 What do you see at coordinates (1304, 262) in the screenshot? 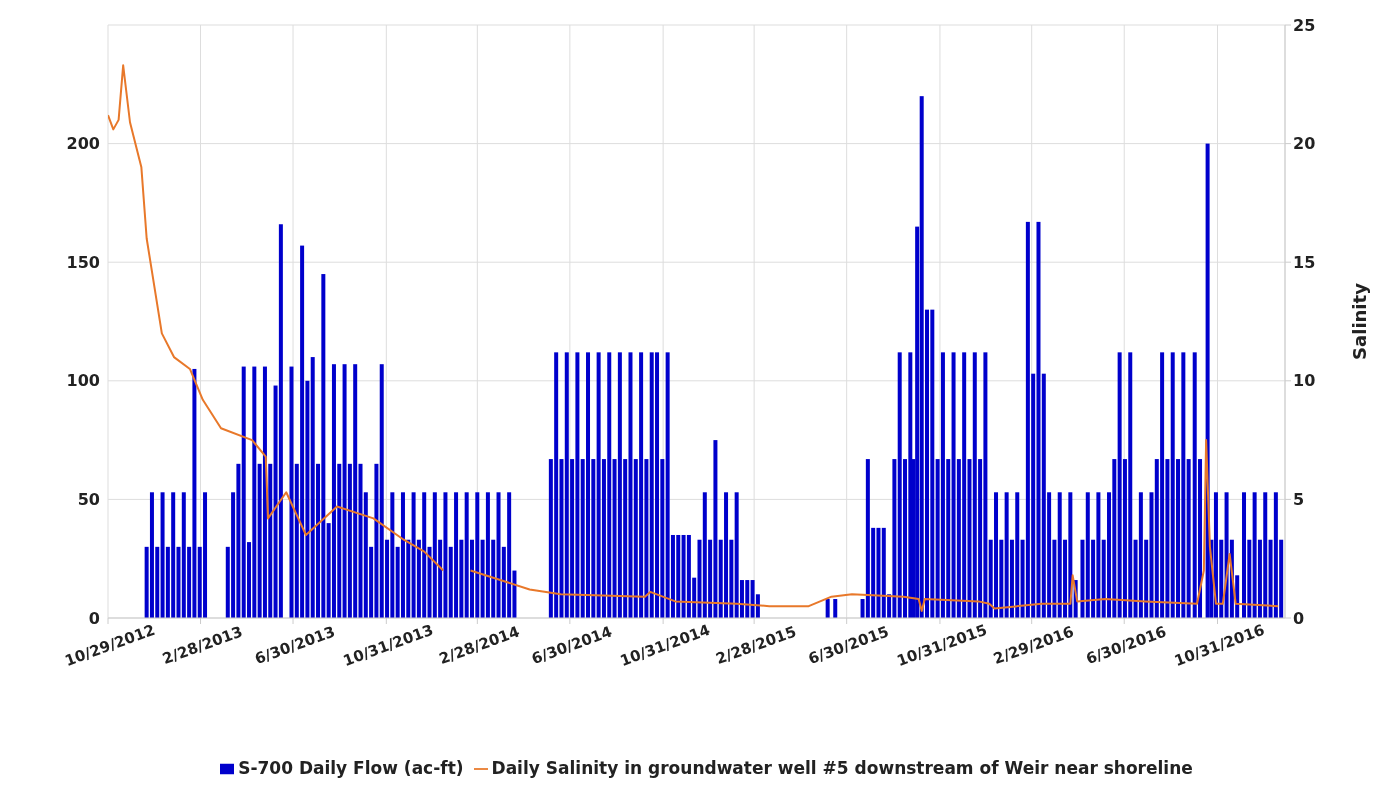
I see `y2-tick-label: 15` at bounding box center [1304, 262].